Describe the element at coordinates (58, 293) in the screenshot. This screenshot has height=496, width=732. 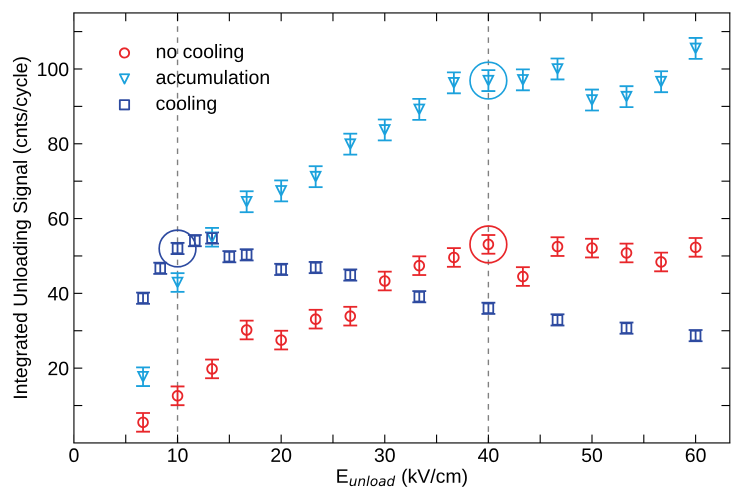
I see `y-tick-label: 40` at that location.